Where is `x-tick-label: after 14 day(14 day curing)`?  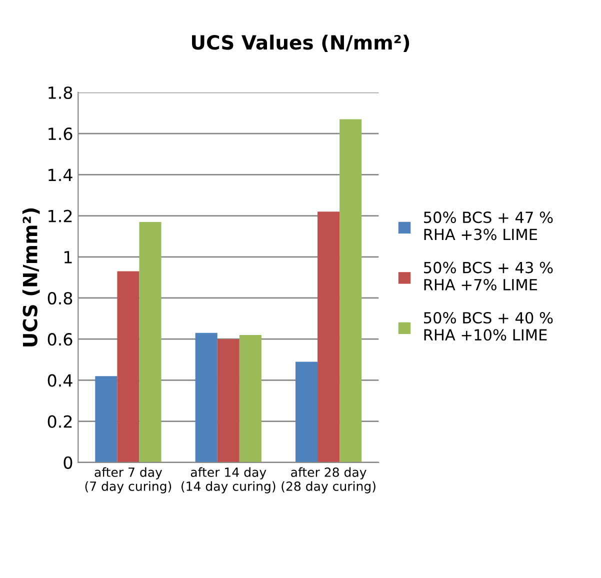
x-tick-label: after 14 day(14 day curing) is located at coordinates (229, 480).